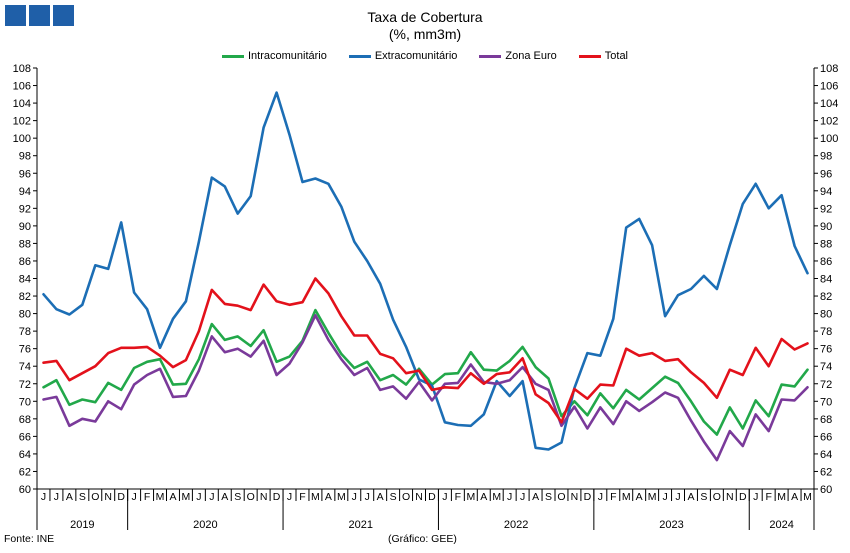 The height and width of the screenshot is (553, 850). I want to click on chart-title: Taxa de Cobertura, so click(425, 17).